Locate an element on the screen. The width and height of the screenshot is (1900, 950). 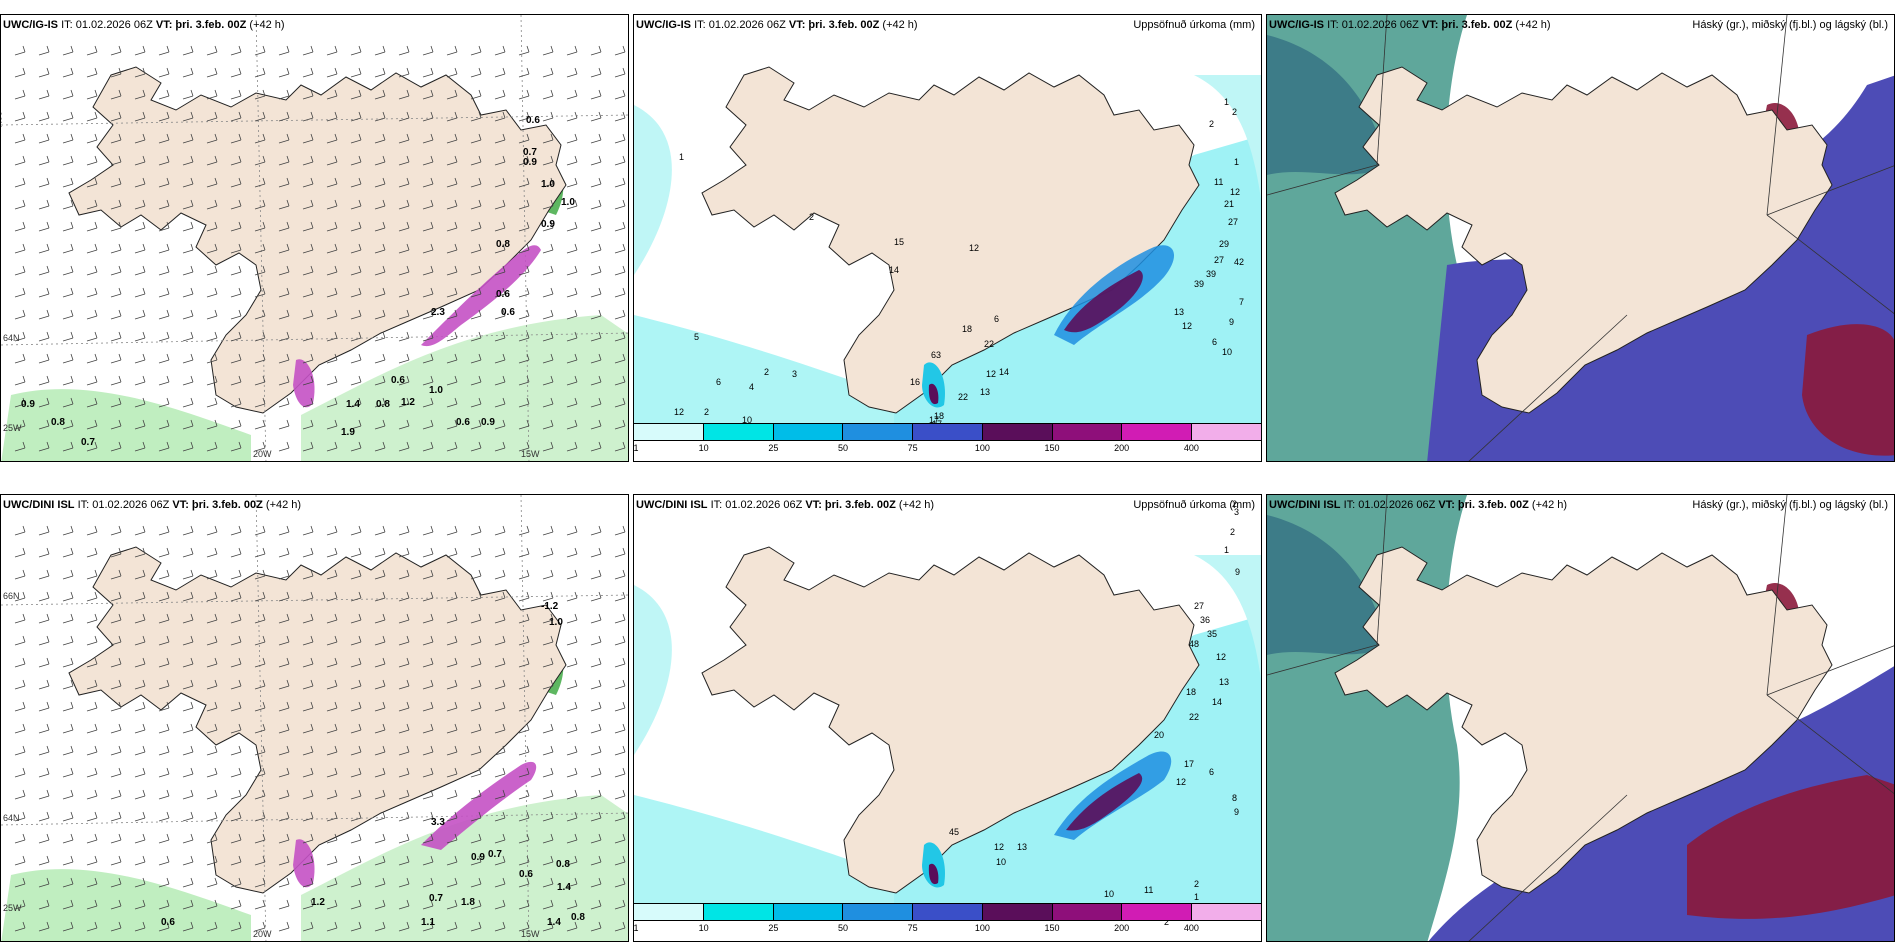
precip-amount-label: 63 is located at coordinates (936, 355).